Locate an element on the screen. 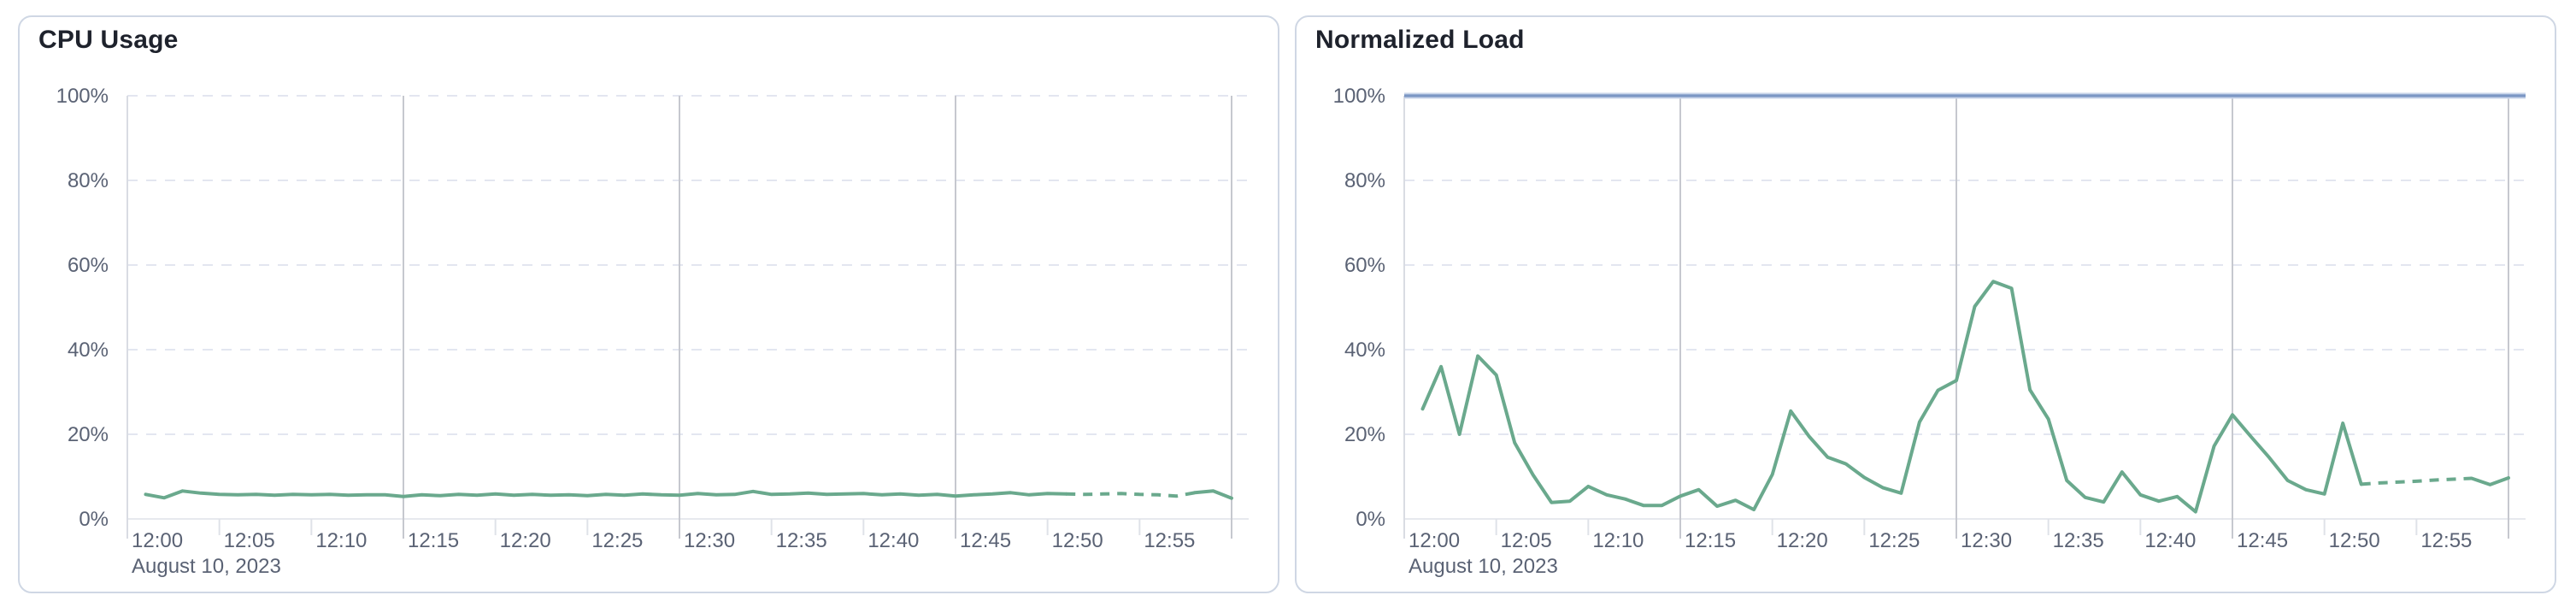  chart-title: Normalized Load is located at coordinates (1420, 40).